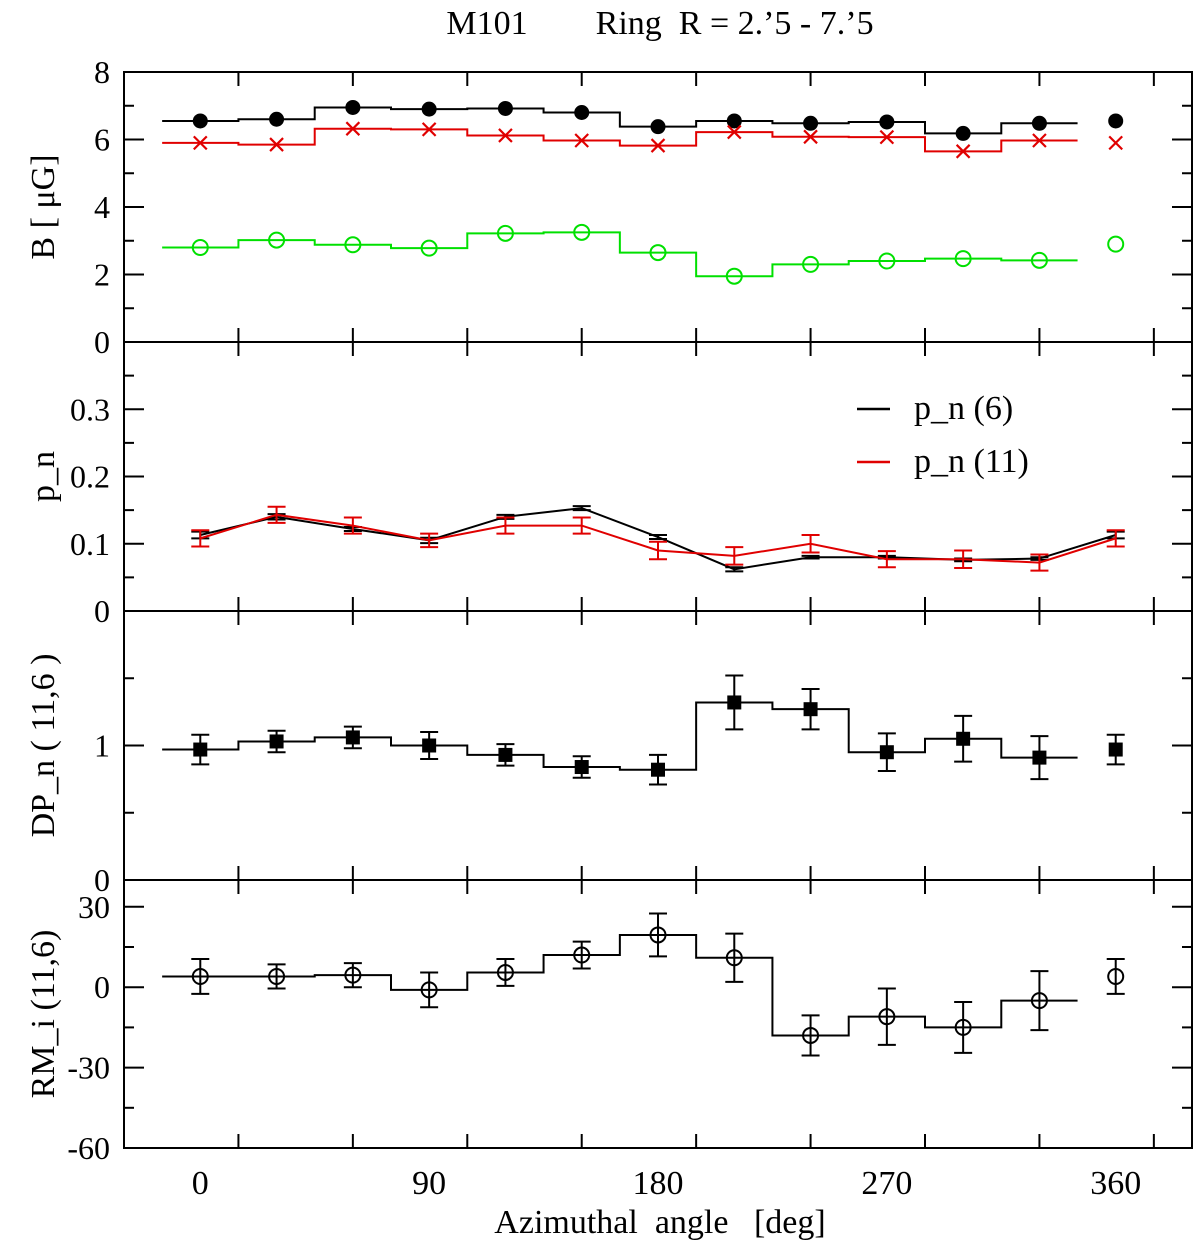  I want to click on y-tick-label: 6, so click(102, 140).